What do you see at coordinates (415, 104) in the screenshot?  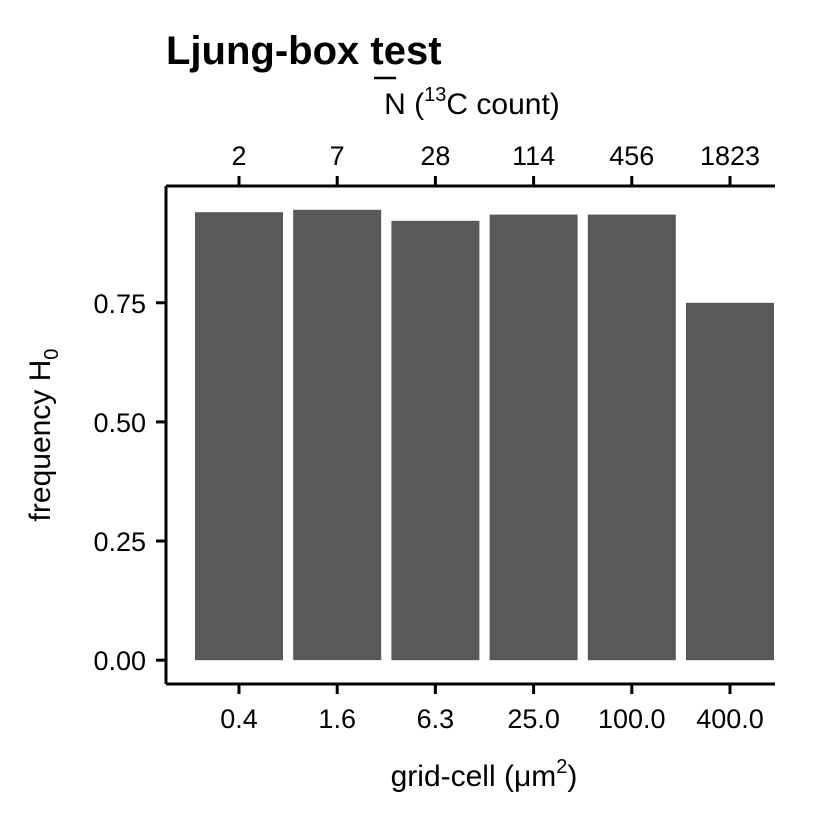 I see `secondary-axis-title-pre: (` at bounding box center [415, 104].